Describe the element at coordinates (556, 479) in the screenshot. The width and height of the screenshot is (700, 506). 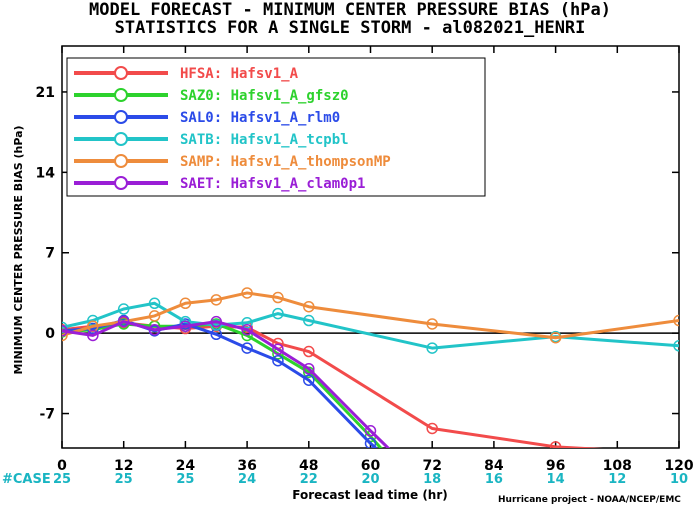
I see `case-count: 14` at that location.